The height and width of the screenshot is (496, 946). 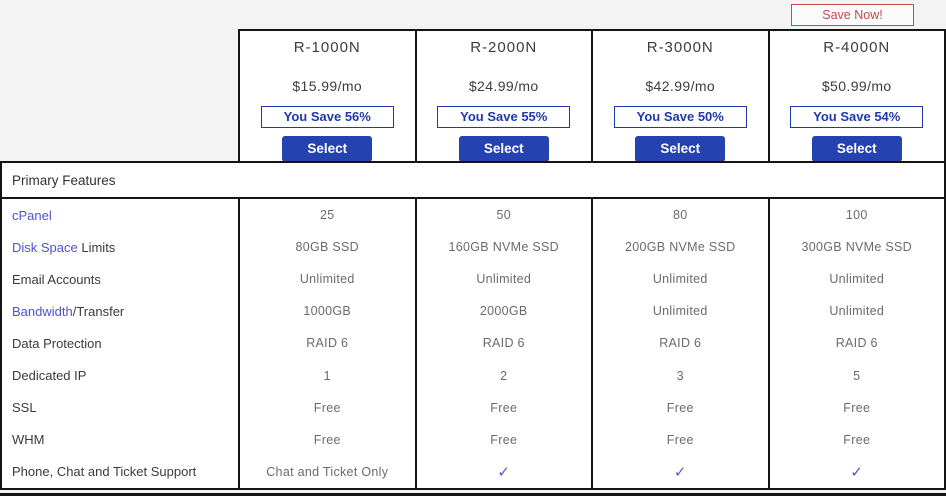 What do you see at coordinates (326, 311) in the screenshot?
I see `feature-value: 1000GB` at bounding box center [326, 311].